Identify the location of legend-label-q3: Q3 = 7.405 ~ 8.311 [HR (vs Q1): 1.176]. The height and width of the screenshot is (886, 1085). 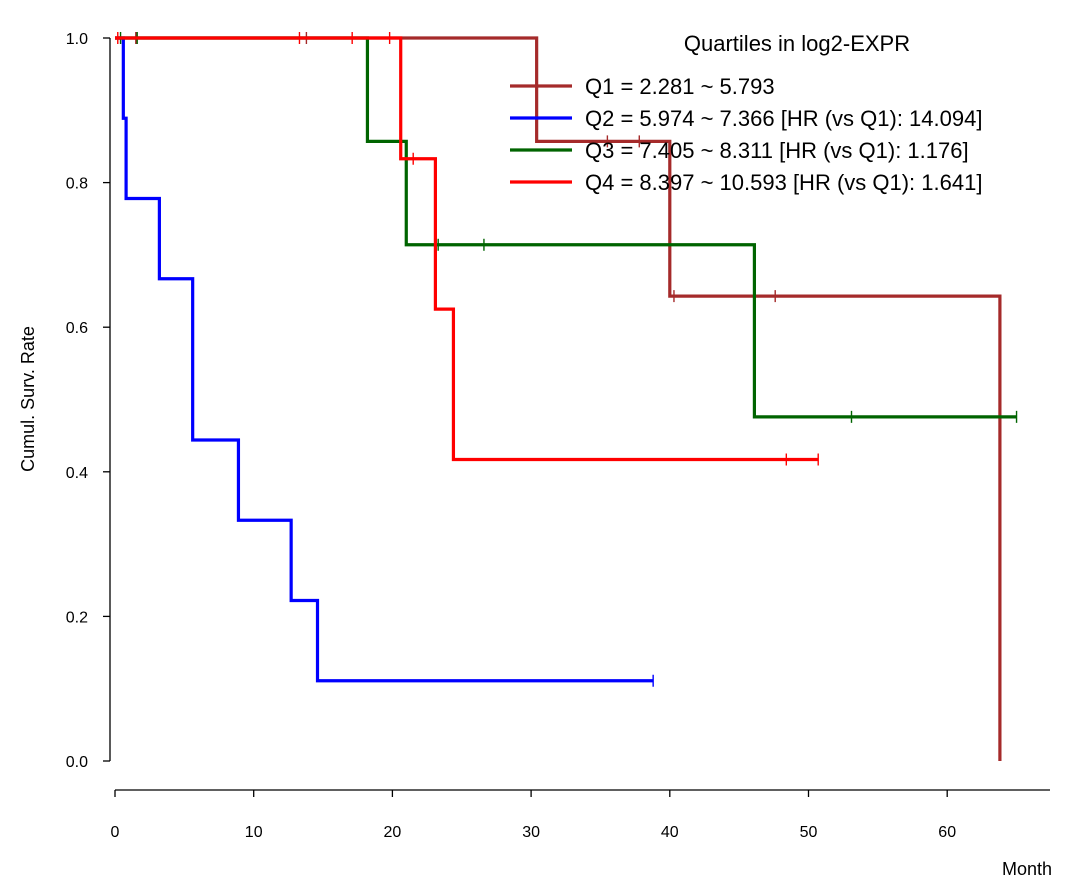
(777, 150).